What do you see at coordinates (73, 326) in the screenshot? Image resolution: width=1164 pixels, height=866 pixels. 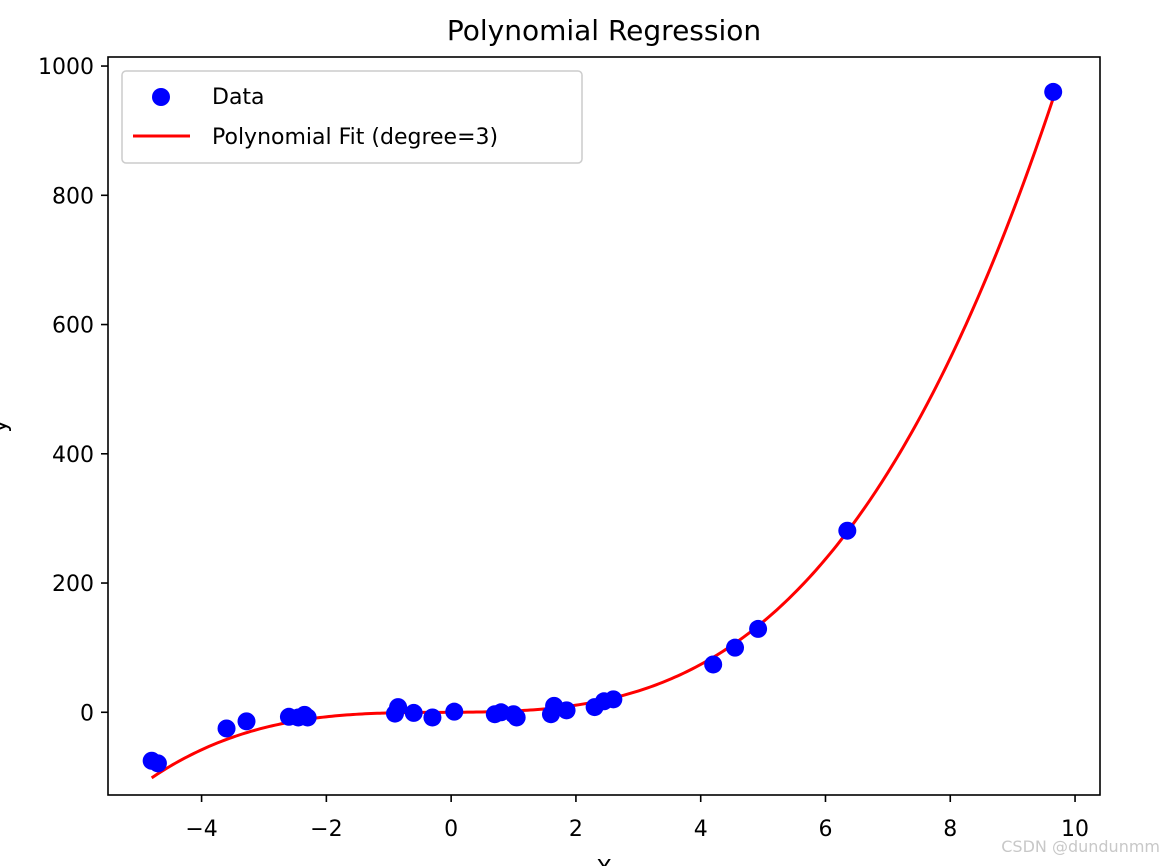 I see `y-tick-label: 600` at bounding box center [73, 326].